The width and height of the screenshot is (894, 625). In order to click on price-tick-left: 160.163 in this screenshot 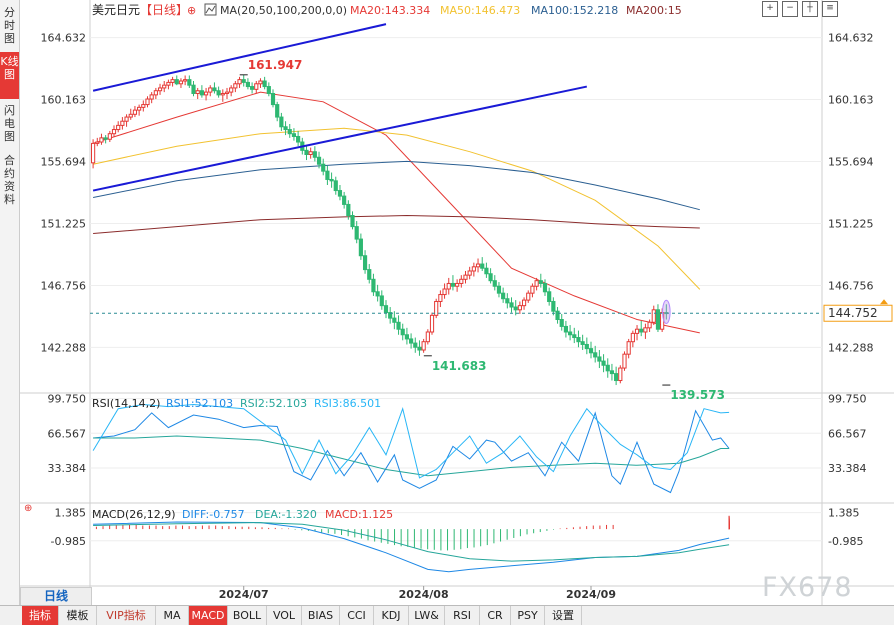, I will do `click(64, 100)`.